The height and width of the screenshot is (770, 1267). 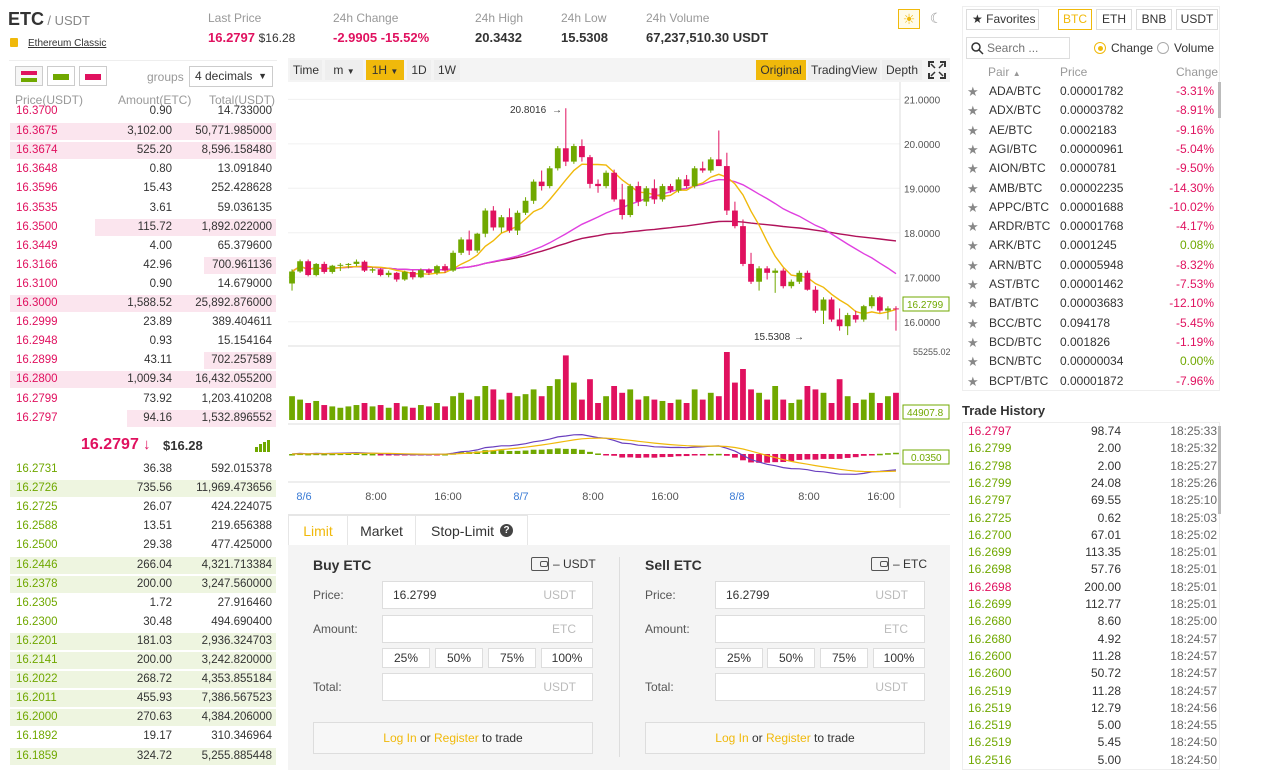 What do you see at coordinates (1197, 19) in the screenshot?
I see `quote-tab-usdt: USDT` at bounding box center [1197, 19].